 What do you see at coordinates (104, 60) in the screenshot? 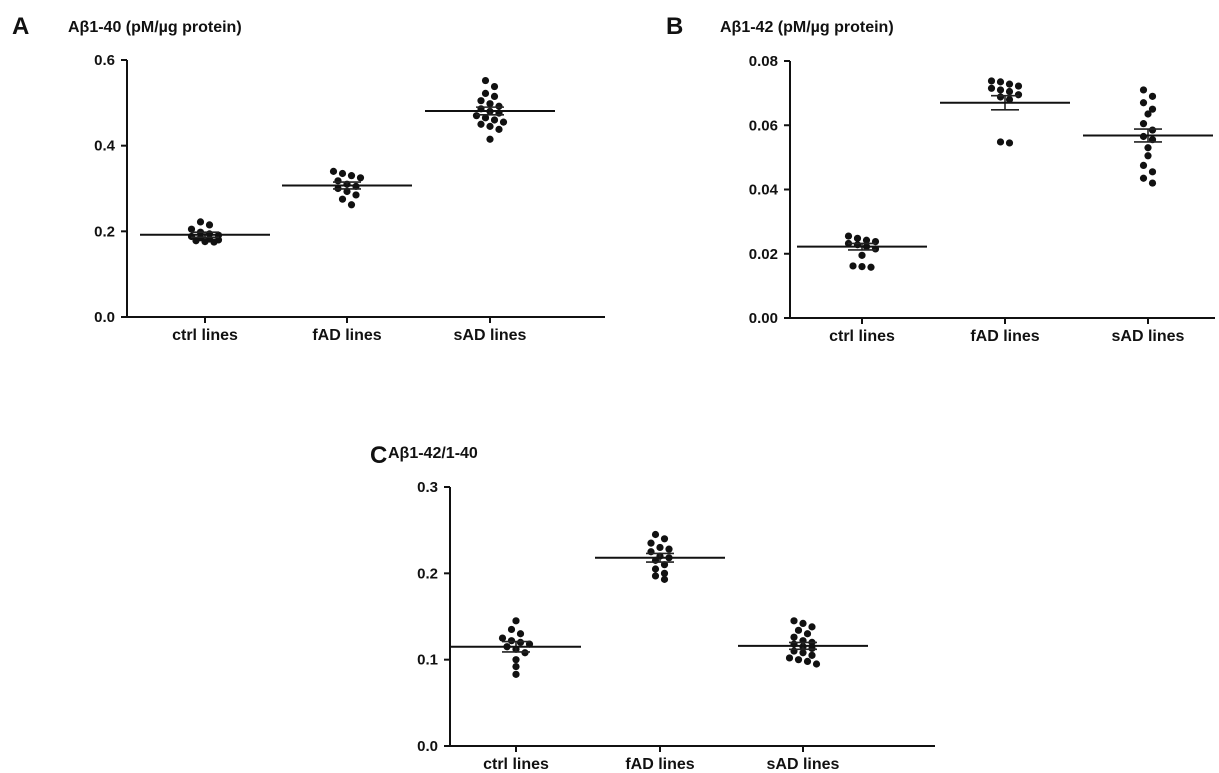
I see `panel-a-y-tick-label: 0.6` at bounding box center [104, 60].